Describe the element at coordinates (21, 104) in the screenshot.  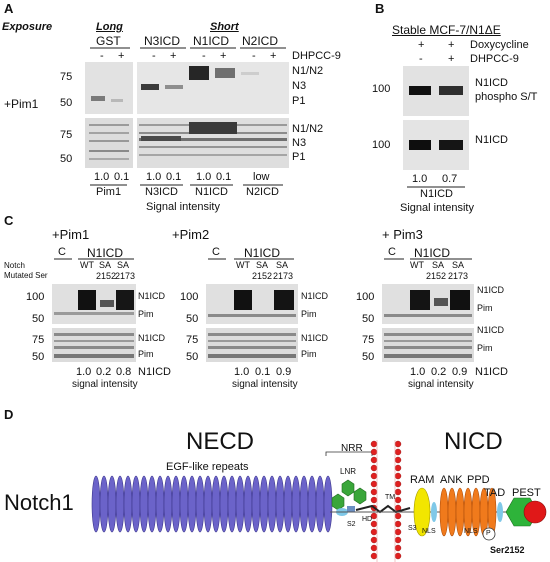
I see `pim1-label: +Pim1` at that location.